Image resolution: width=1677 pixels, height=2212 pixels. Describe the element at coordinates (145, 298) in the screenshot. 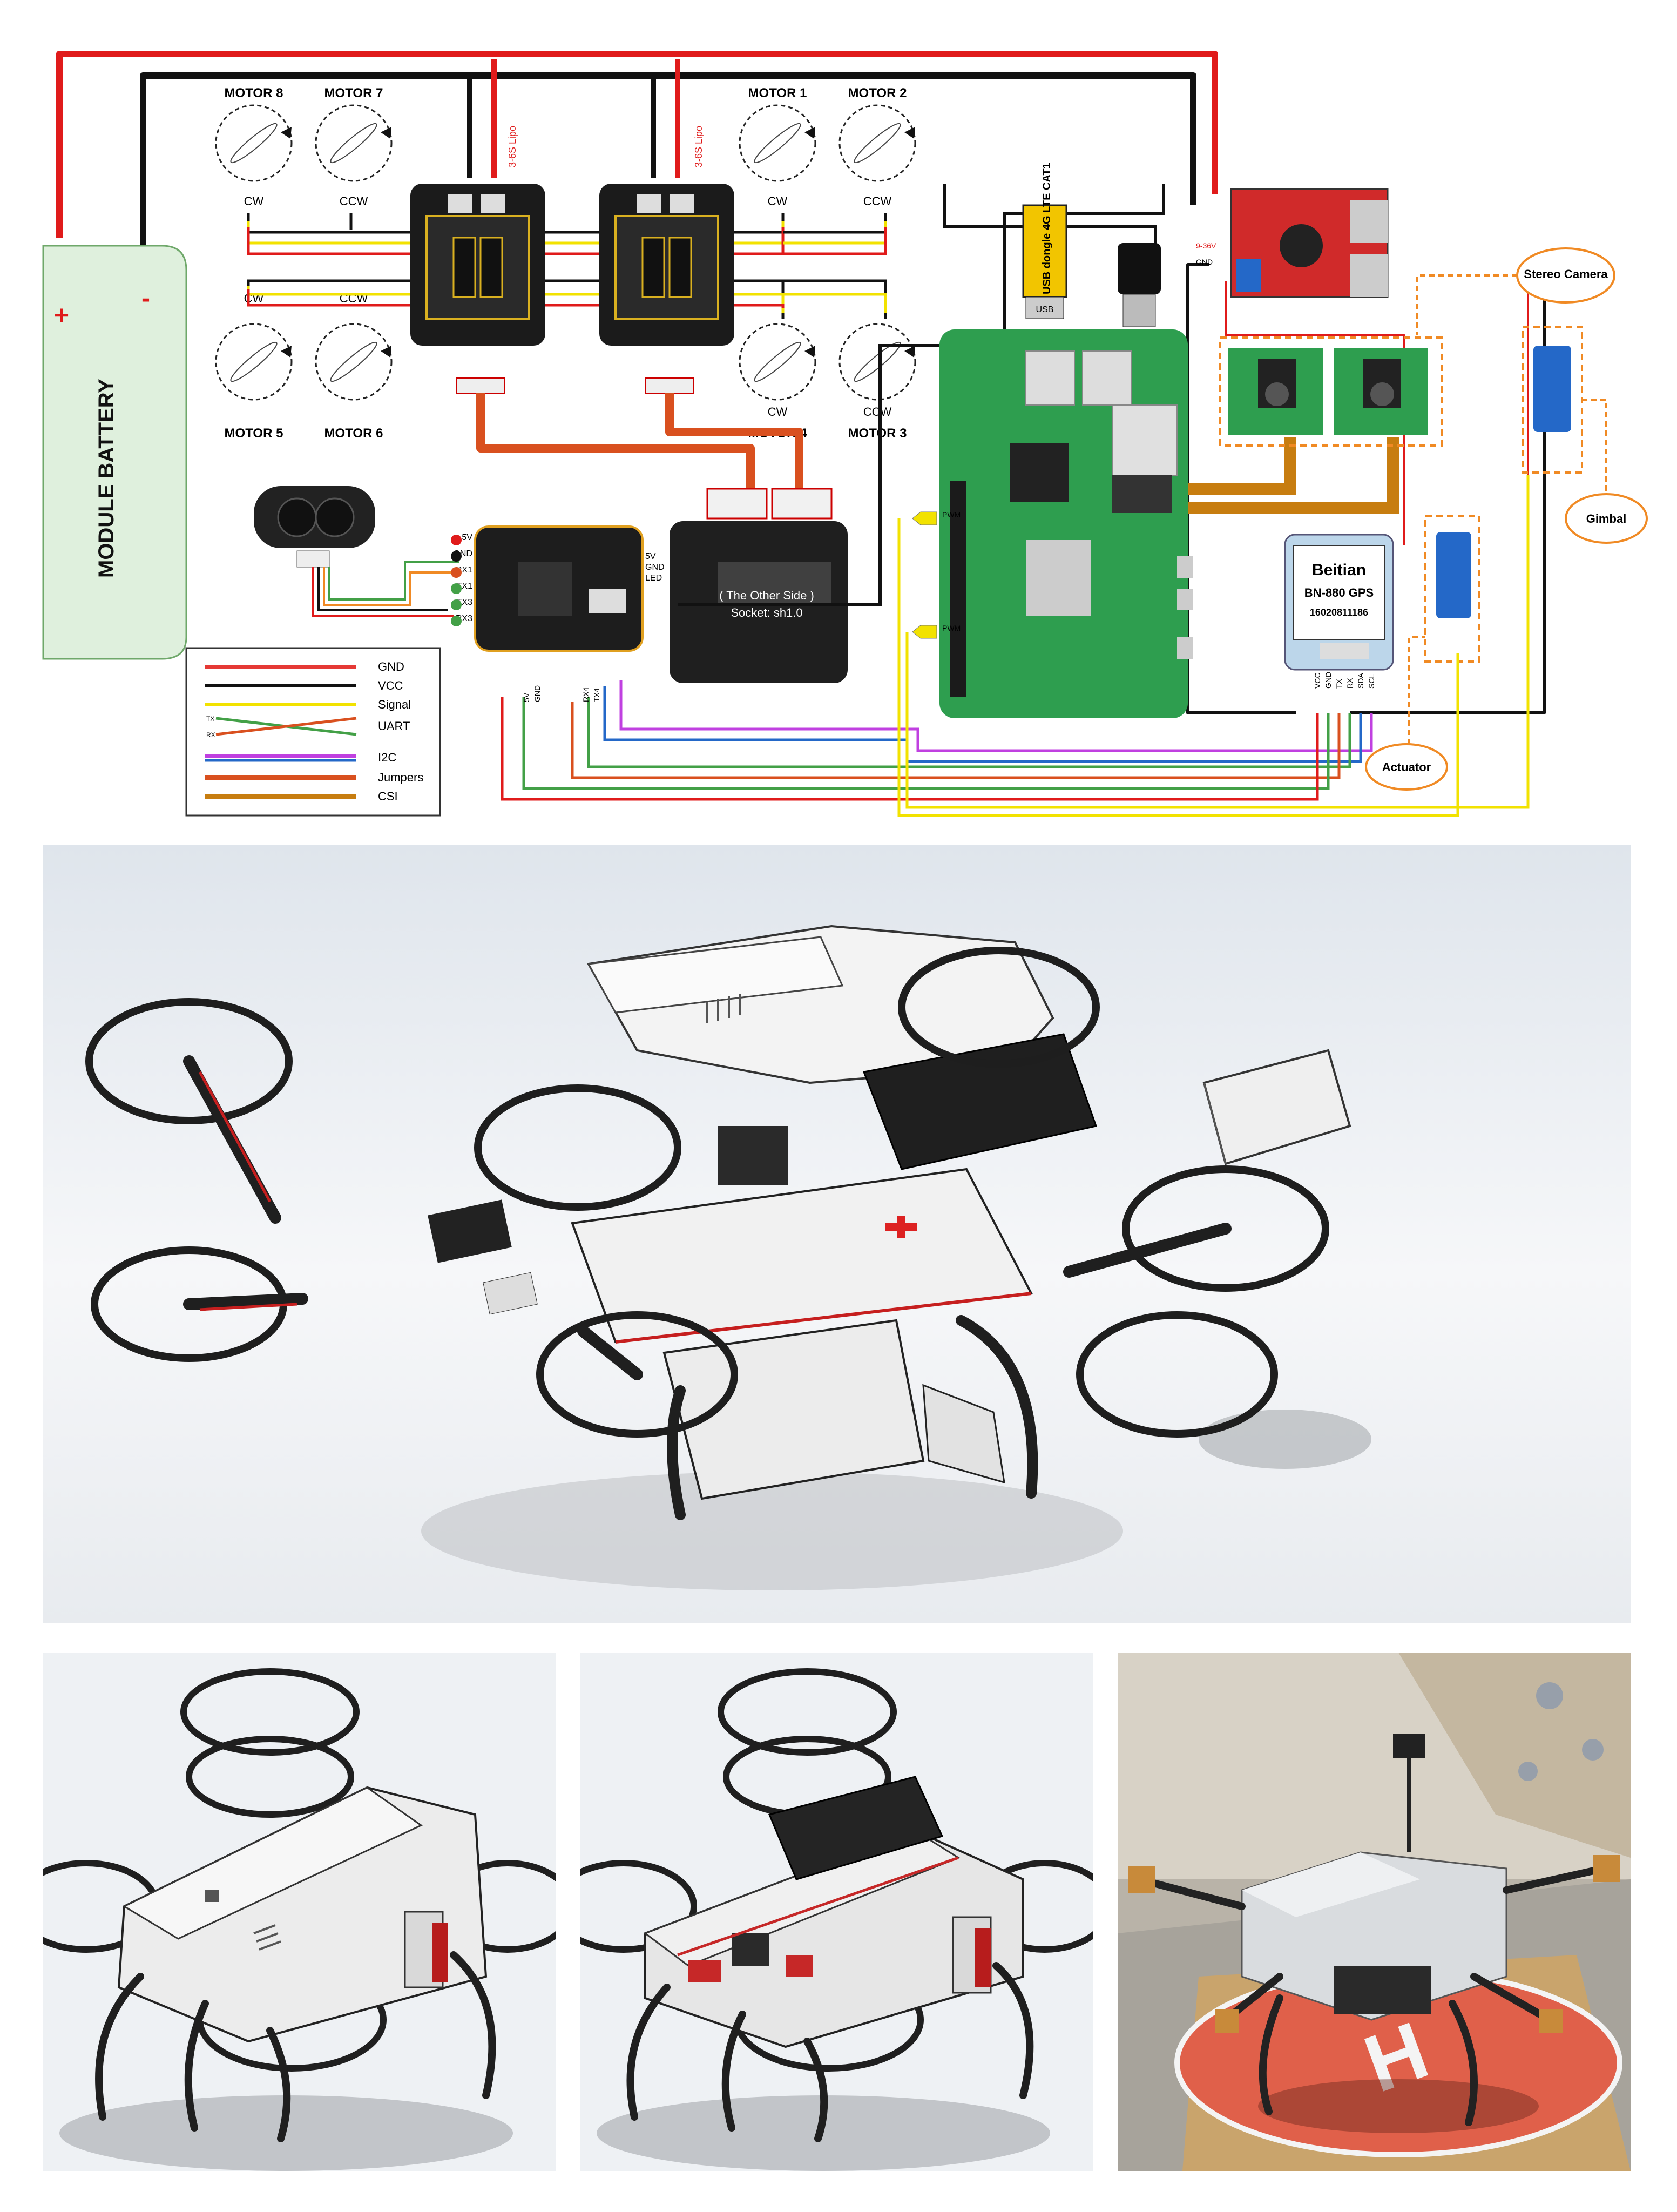

I see `battery-minus: -` at that location.